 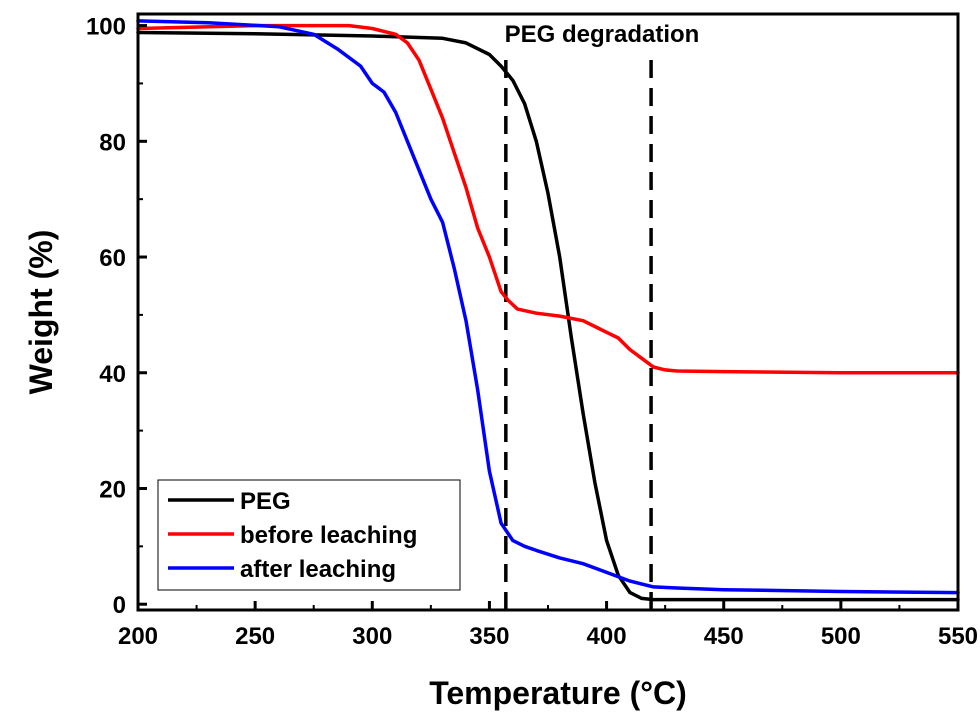 I want to click on legend: PEG before leaching after leaching, so click(x=309, y=535).